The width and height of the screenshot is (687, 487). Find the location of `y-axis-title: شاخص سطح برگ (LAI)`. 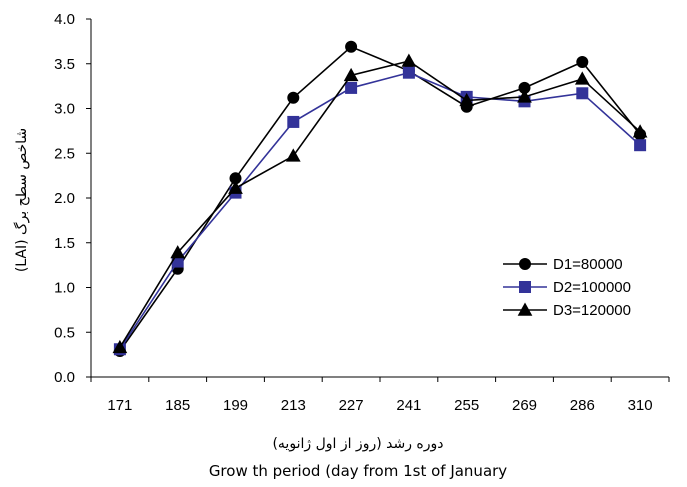

y-axis-title: شاخص سطح برگ (LAI) is located at coordinates (21, 200).